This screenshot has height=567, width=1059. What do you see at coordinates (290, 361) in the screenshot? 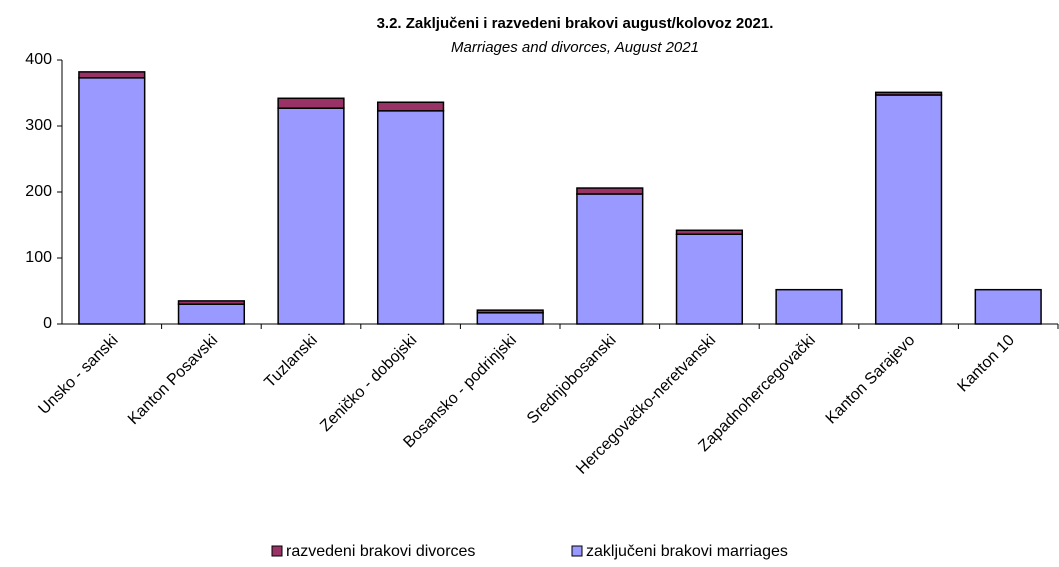
I see `x-tick-label: Tuzlanski` at bounding box center [290, 361].